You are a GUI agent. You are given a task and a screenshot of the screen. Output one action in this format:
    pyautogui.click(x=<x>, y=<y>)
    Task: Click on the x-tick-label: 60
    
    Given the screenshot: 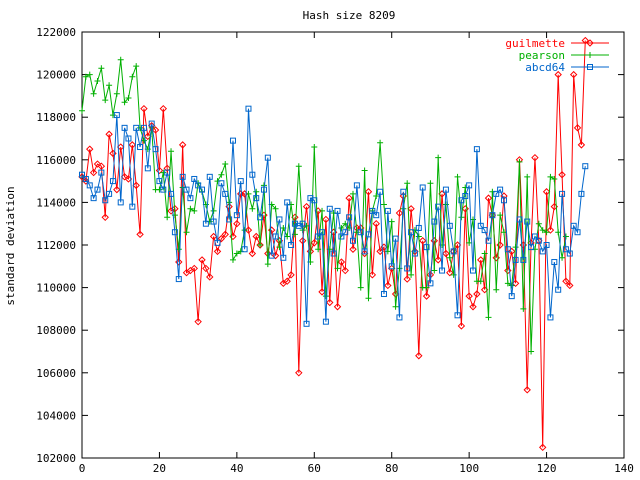 What is the action you would take?
    pyautogui.click(x=314, y=468)
    